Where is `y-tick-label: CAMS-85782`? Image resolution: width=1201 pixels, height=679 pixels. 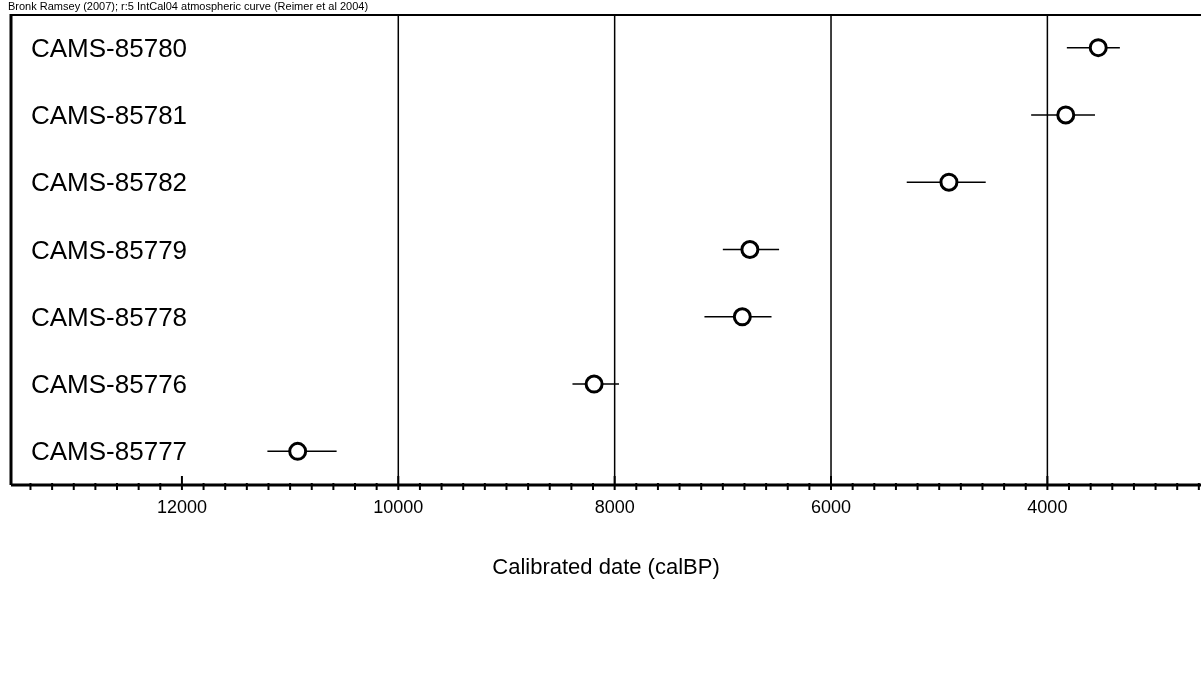 y-tick-label: CAMS-85782 is located at coordinates (109, 182).